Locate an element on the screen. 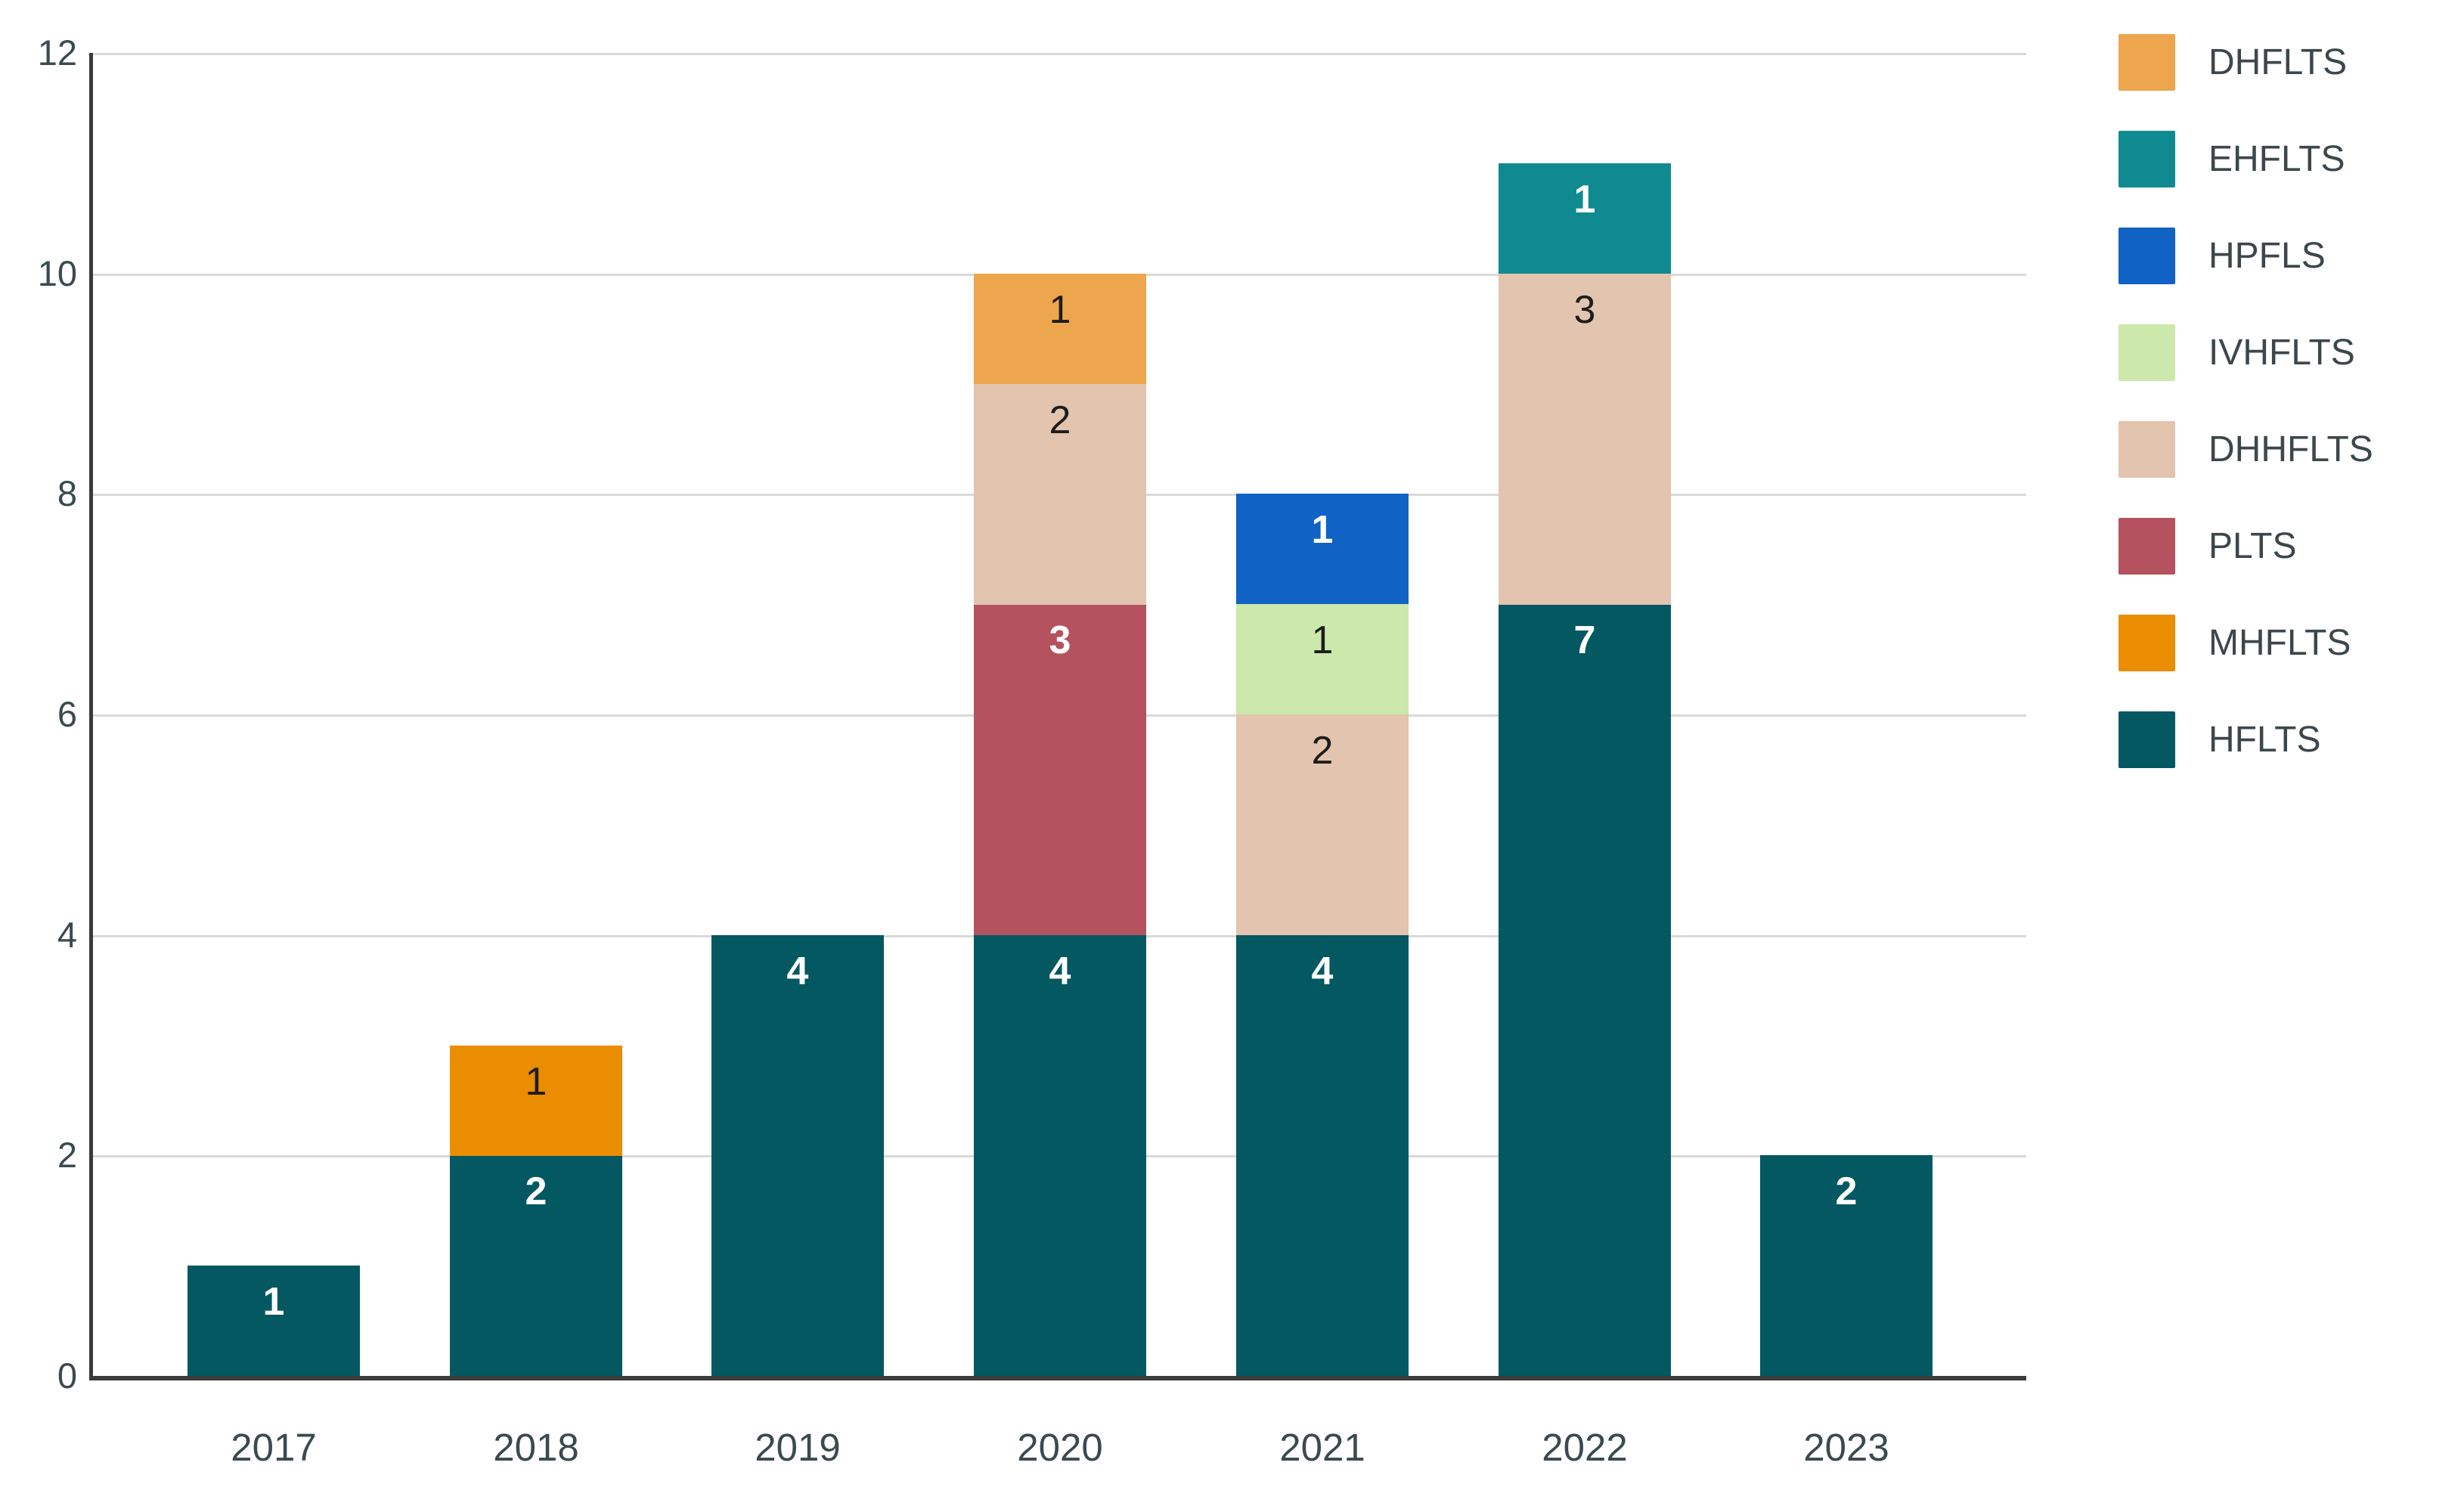 The width and height of the screenshot is (2461, 1512). x-tick-label-2019: 2019 is located at coordinates (798, 1447).